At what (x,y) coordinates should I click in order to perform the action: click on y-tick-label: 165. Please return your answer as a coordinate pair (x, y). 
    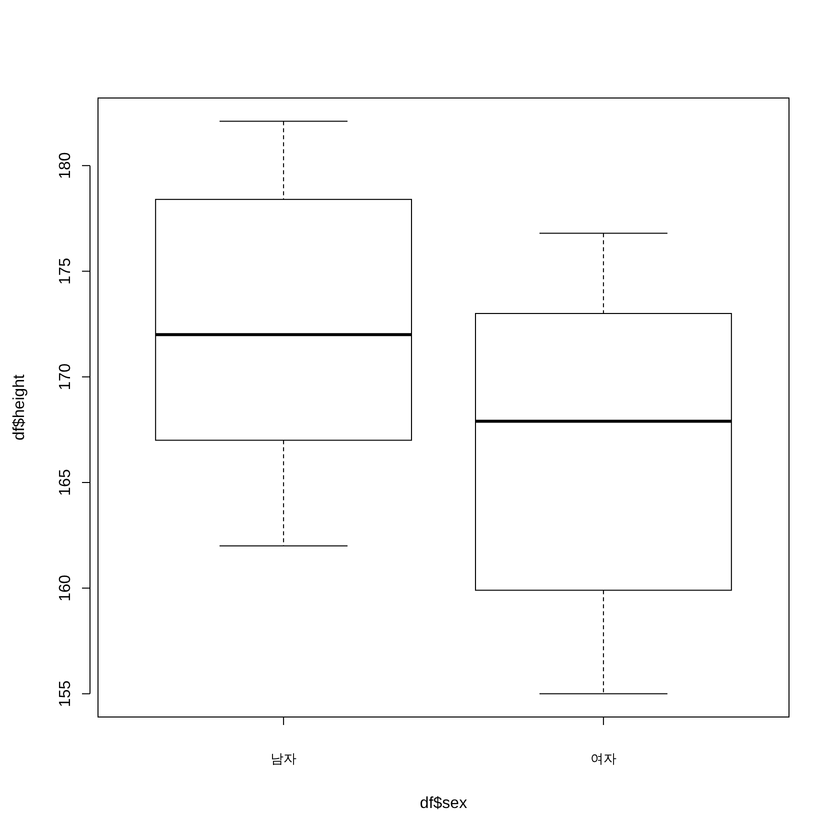
    Looking at the image, I should click on (65, 482).